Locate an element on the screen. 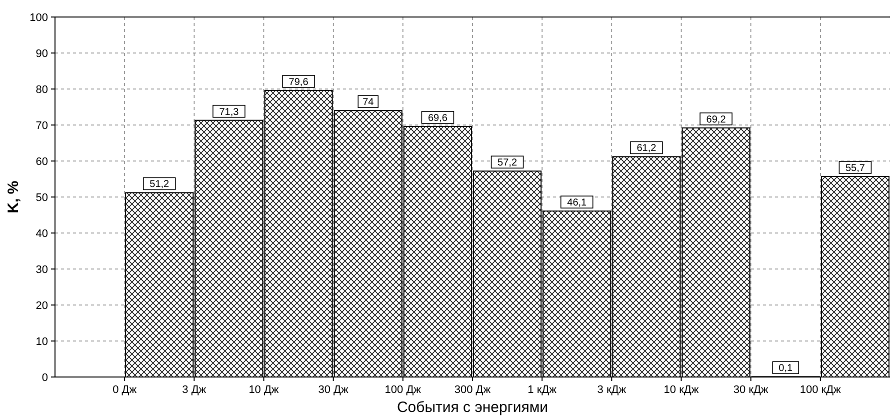  y-tick-label: 90 is located at coordinates (42, 54).